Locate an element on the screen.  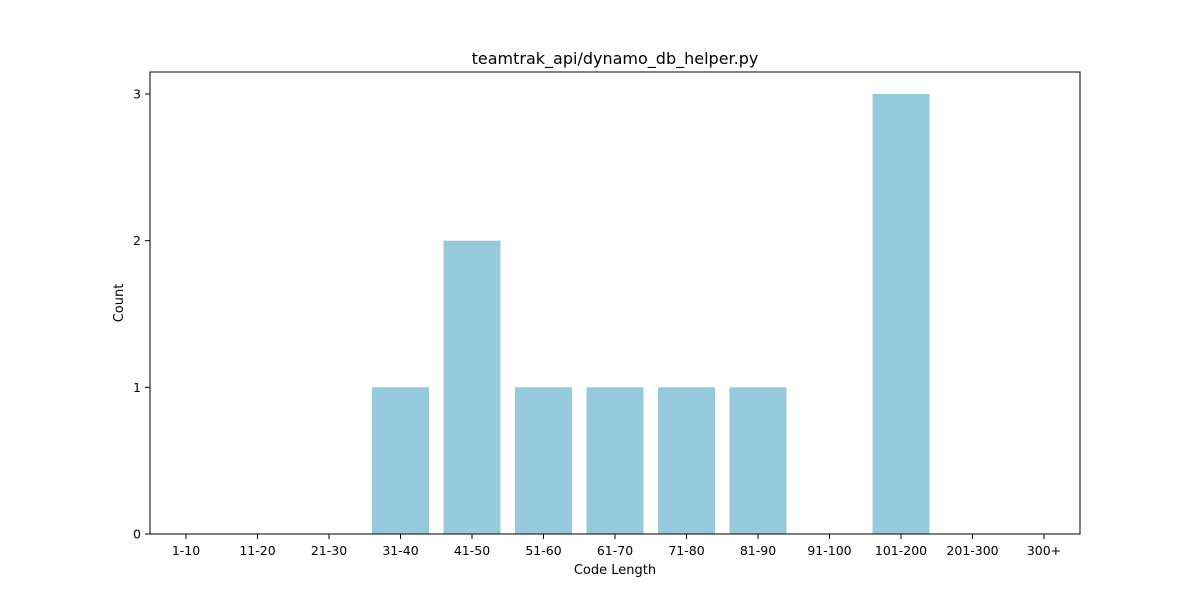
y-tick-label: 3 is located at coordinates (137, 94).